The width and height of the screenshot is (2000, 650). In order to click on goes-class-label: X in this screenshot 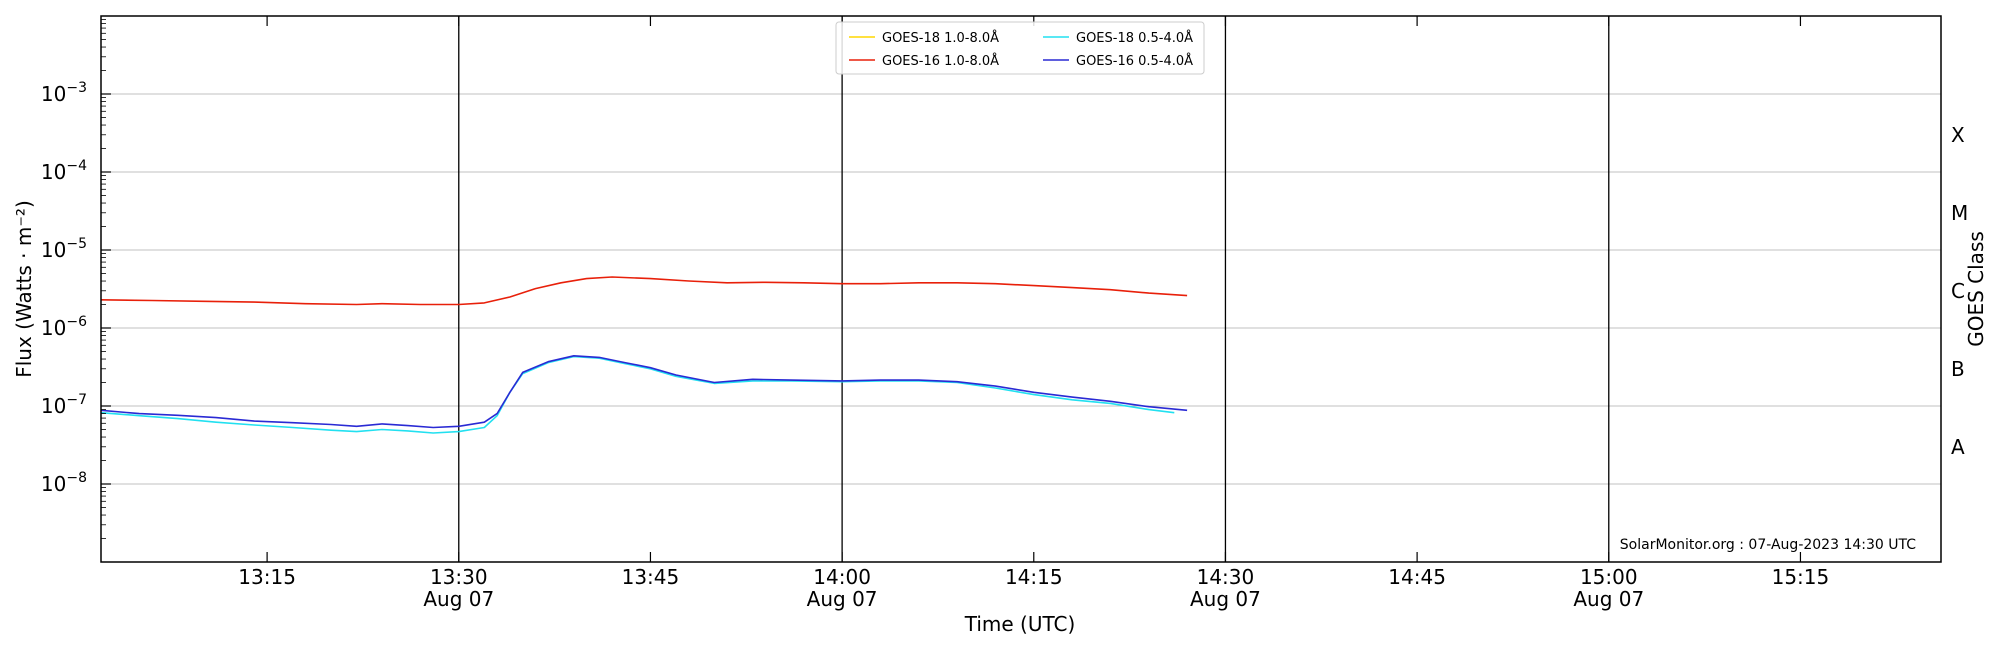, I will do `click(1958, 135)`.